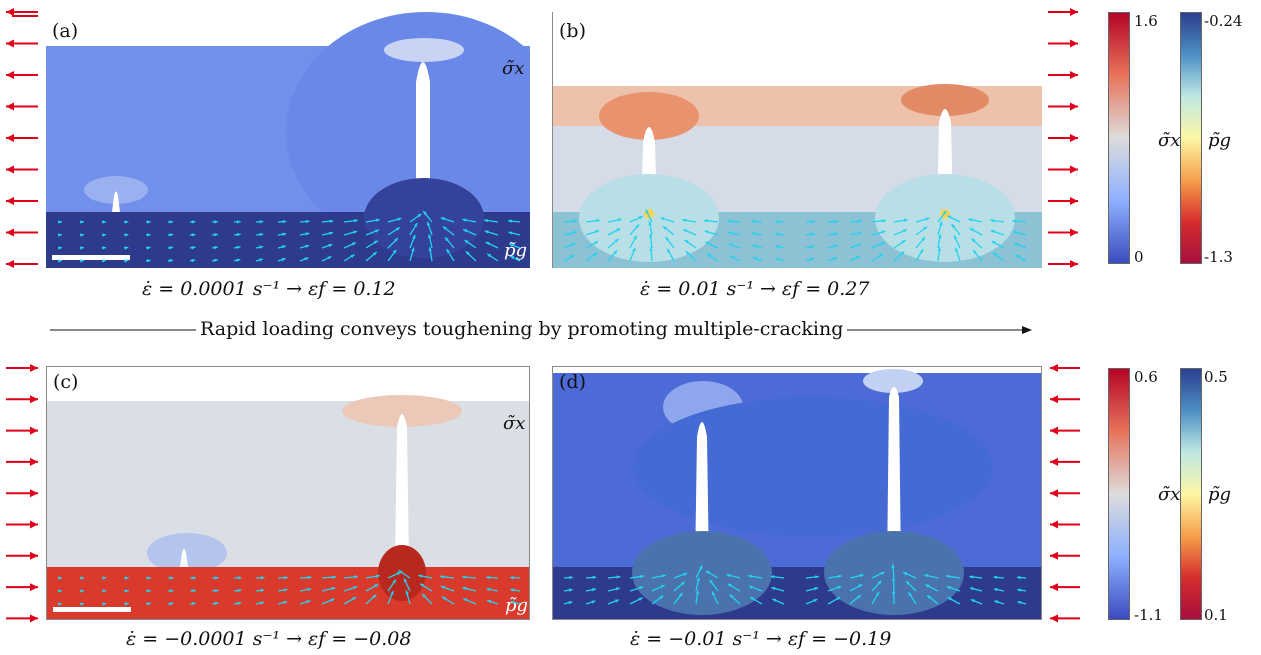  Describe the element at coordinates (91, 257) in the screenshot. I see `scale-bar` at that location.